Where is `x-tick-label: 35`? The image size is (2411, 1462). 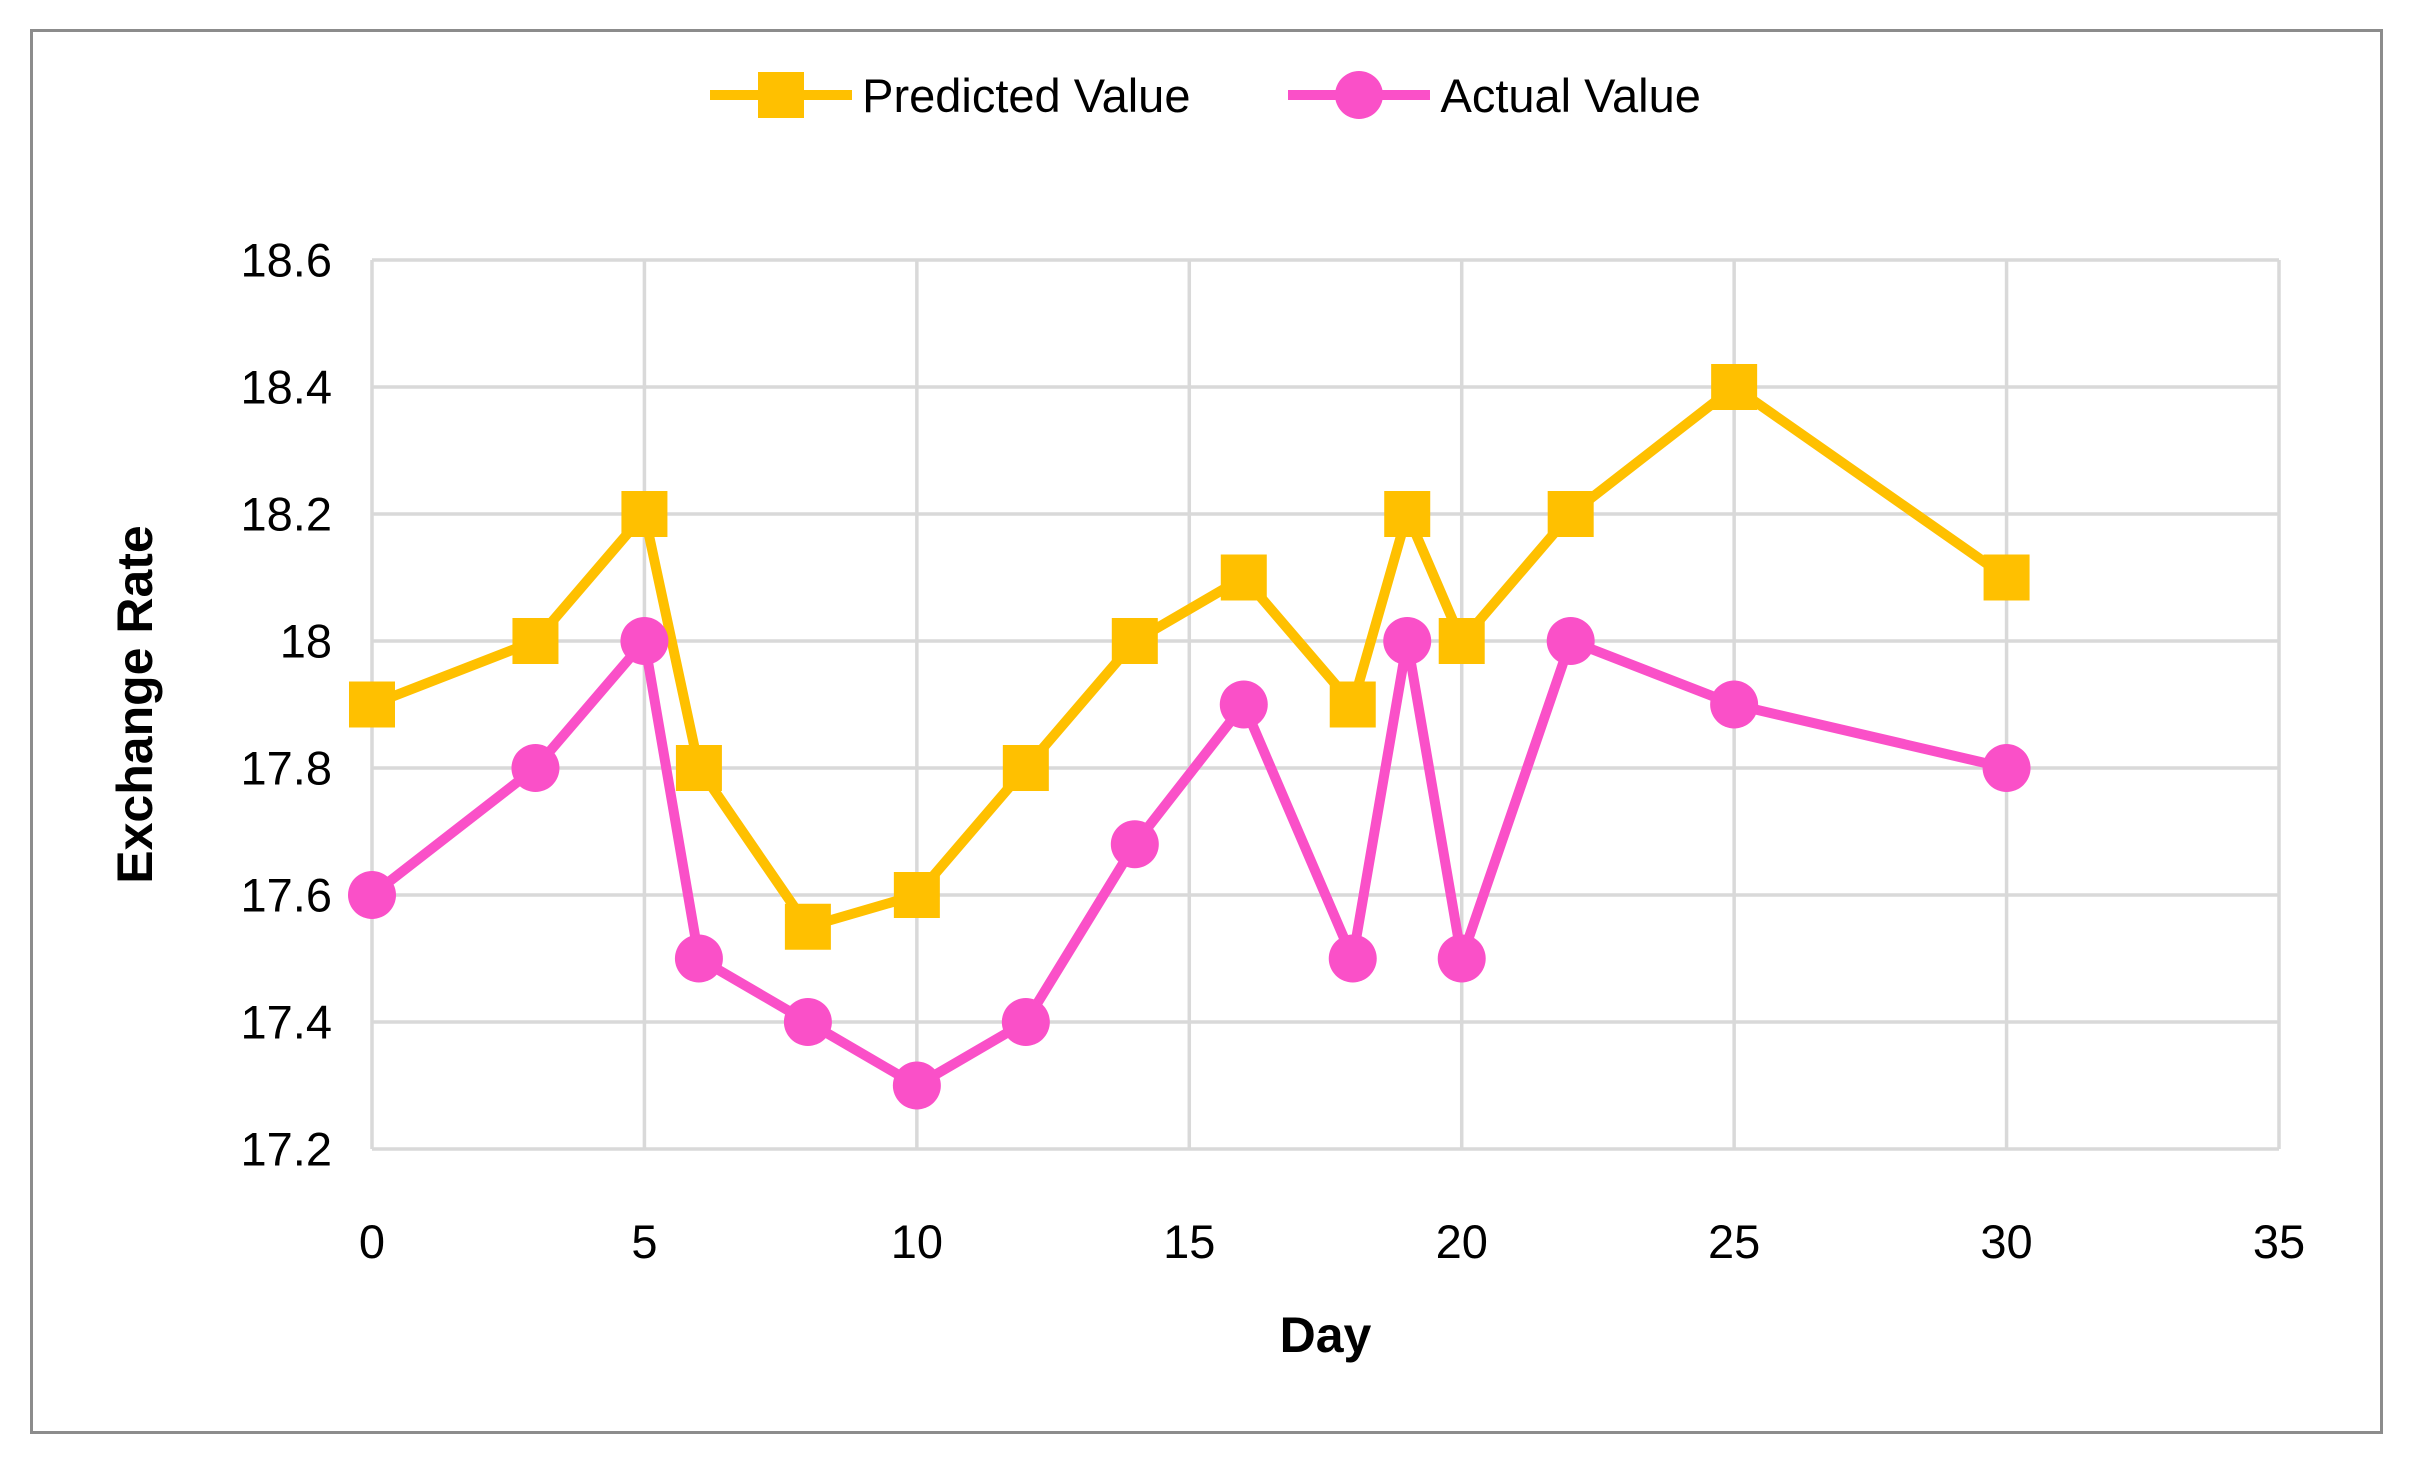
x-tick-label: 35 is located at coordinates (2279, 1241).